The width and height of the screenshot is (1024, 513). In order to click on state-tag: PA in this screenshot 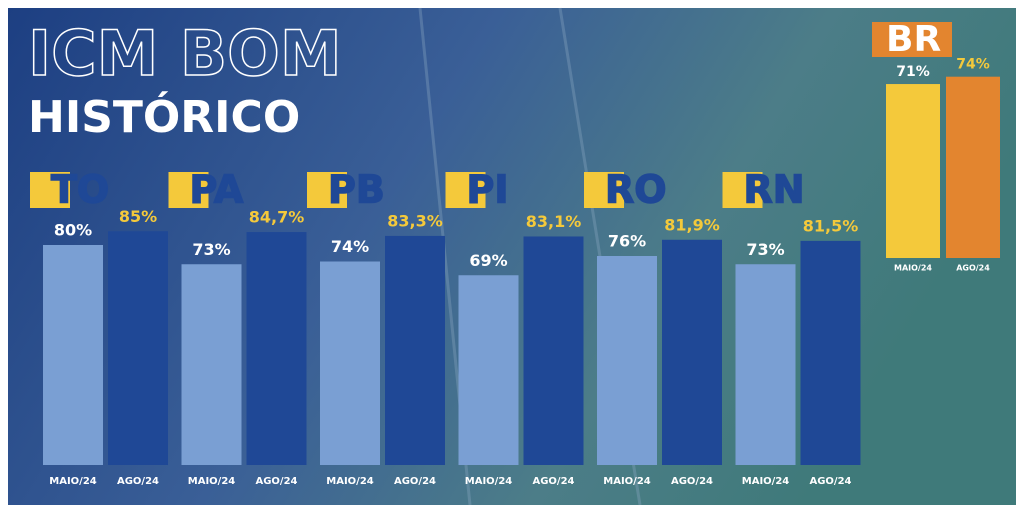, I will do `click(217, 190)`.